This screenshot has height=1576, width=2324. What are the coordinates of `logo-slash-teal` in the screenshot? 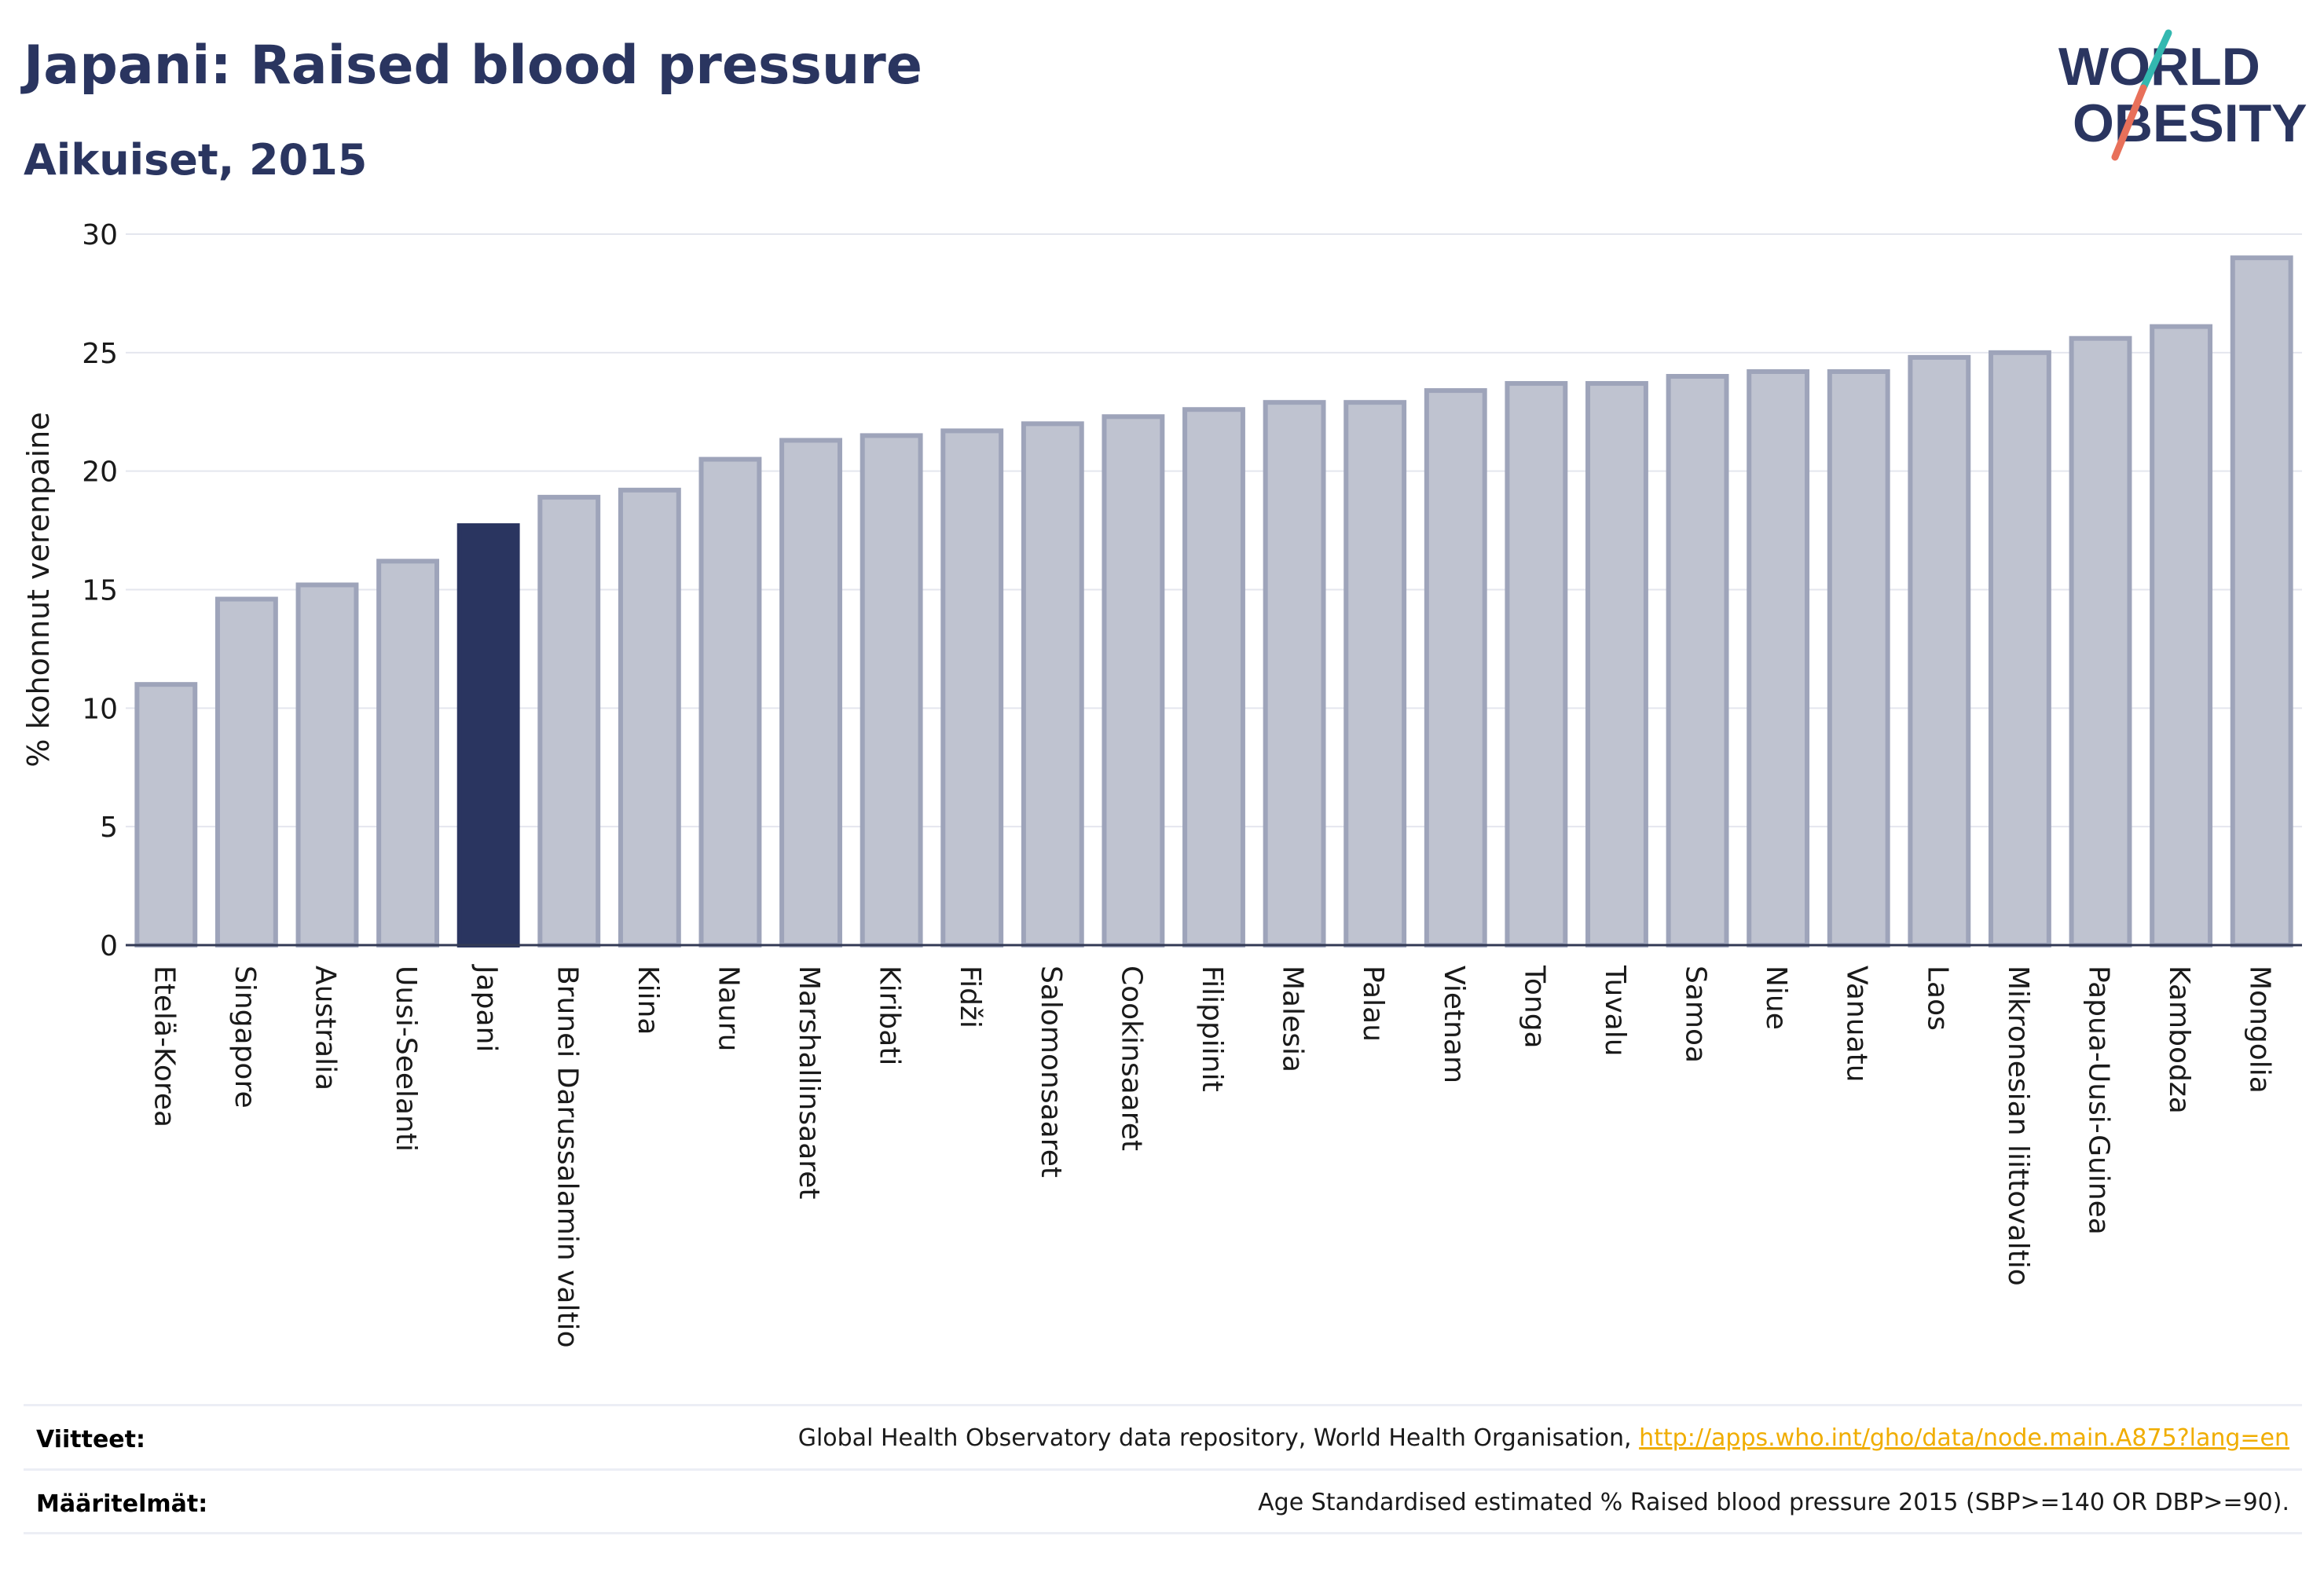 It's located at (2155, 60).